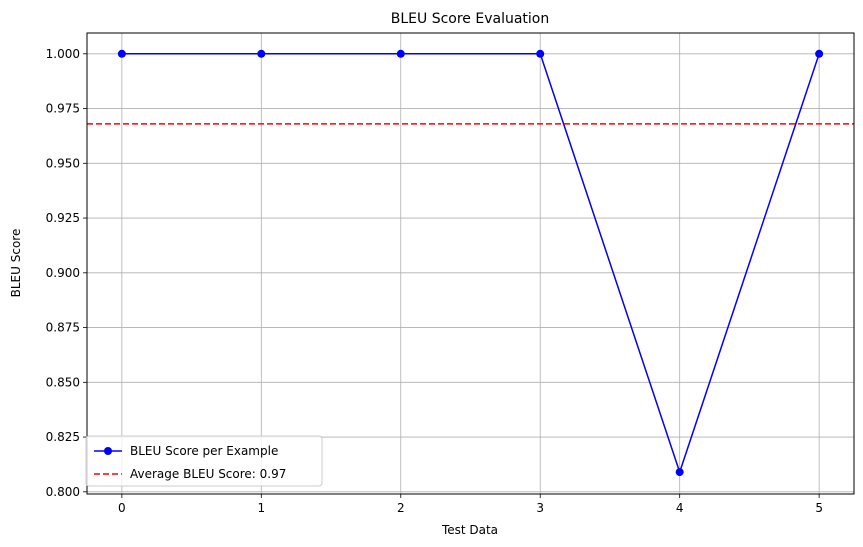 The width and height of the screenshot is (863, 547). I want to click on y-tick-label: 0.875, so click(63, 328).